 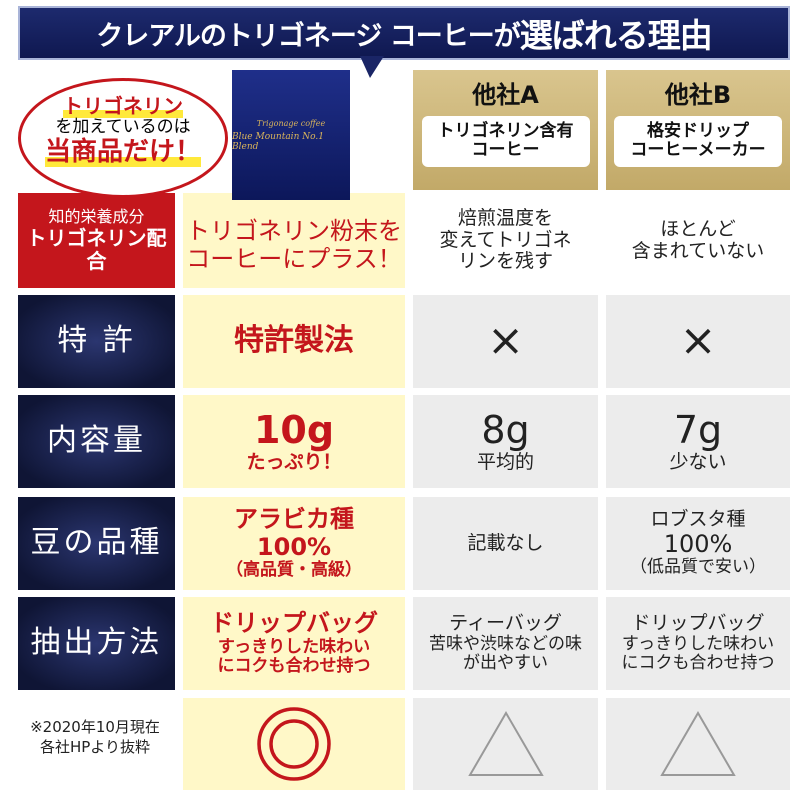 What do you see at coordinates (278, 141) in the screenshot?
I see `package-name: Blue Mountain No.1 Blend` at bounding box center [278, 141].